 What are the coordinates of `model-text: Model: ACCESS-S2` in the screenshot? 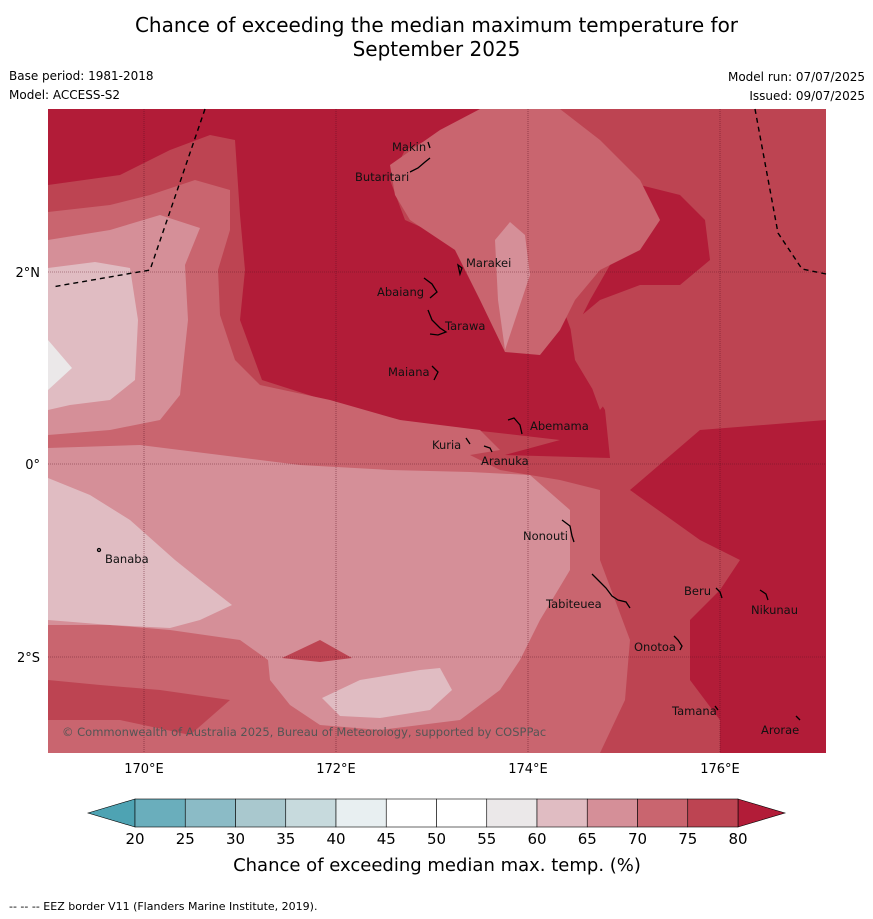 It's located at (65, 95).